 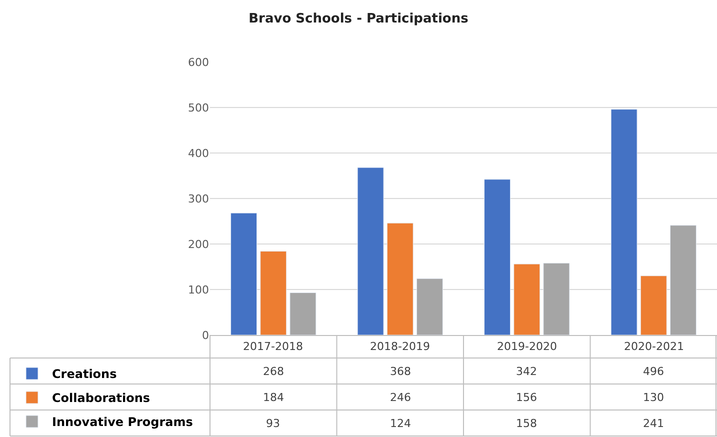 I want to click on y-tick-label: 200, so click(x=198, y=244).